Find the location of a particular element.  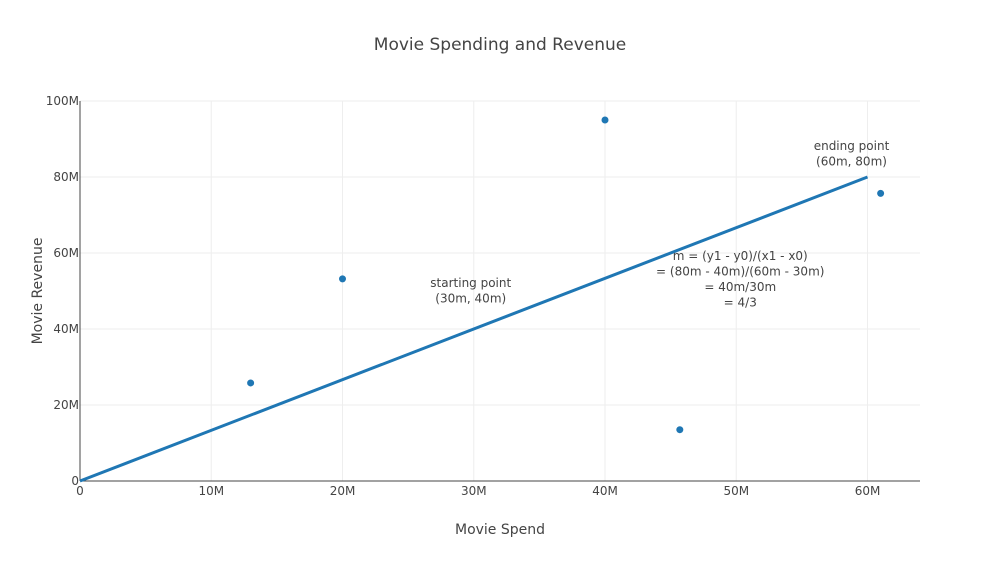

y-tick-label: 80M is located at coordinates (66, 177).